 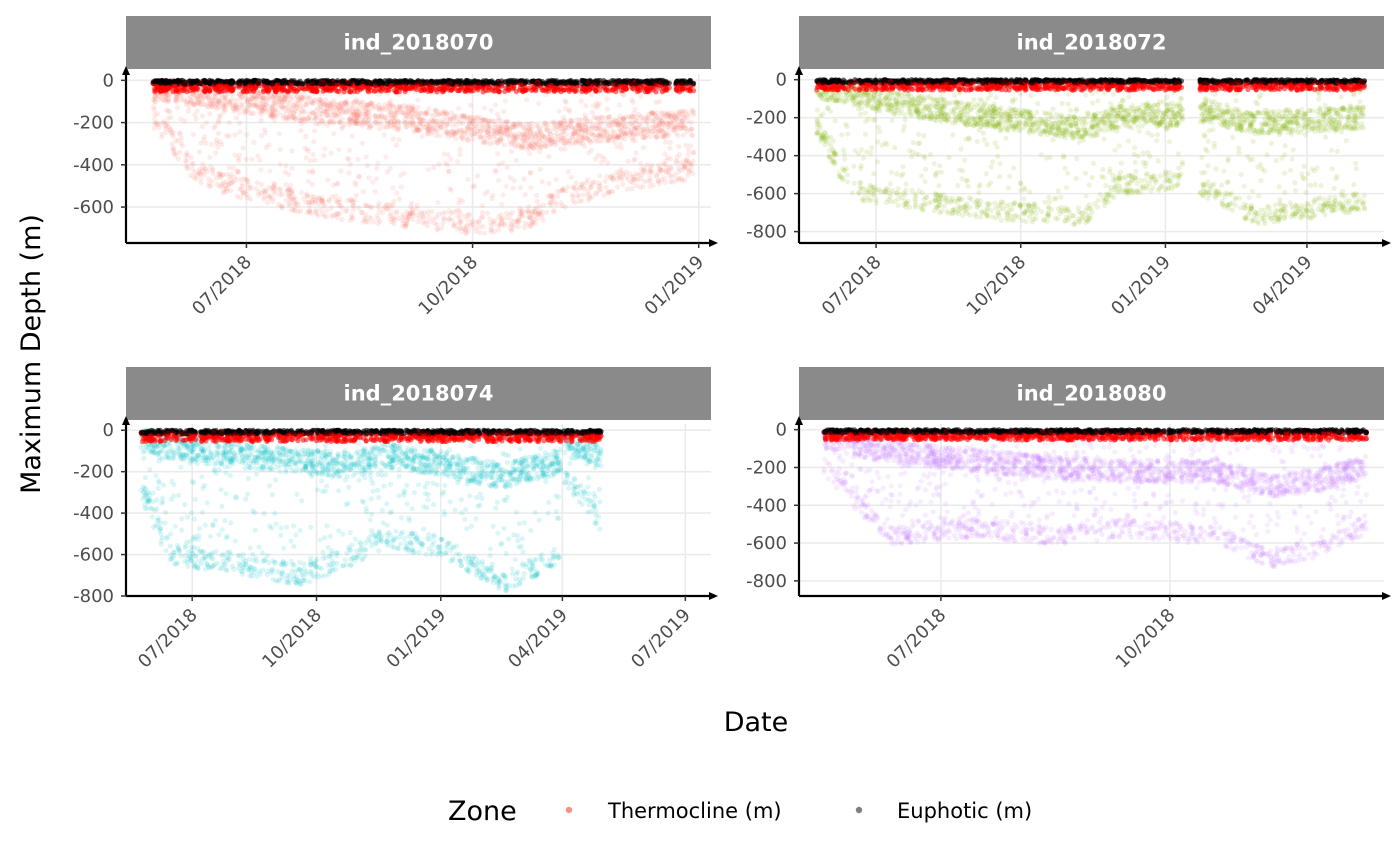 I want to click on dive-depth-points, so click(x=423, y=157).